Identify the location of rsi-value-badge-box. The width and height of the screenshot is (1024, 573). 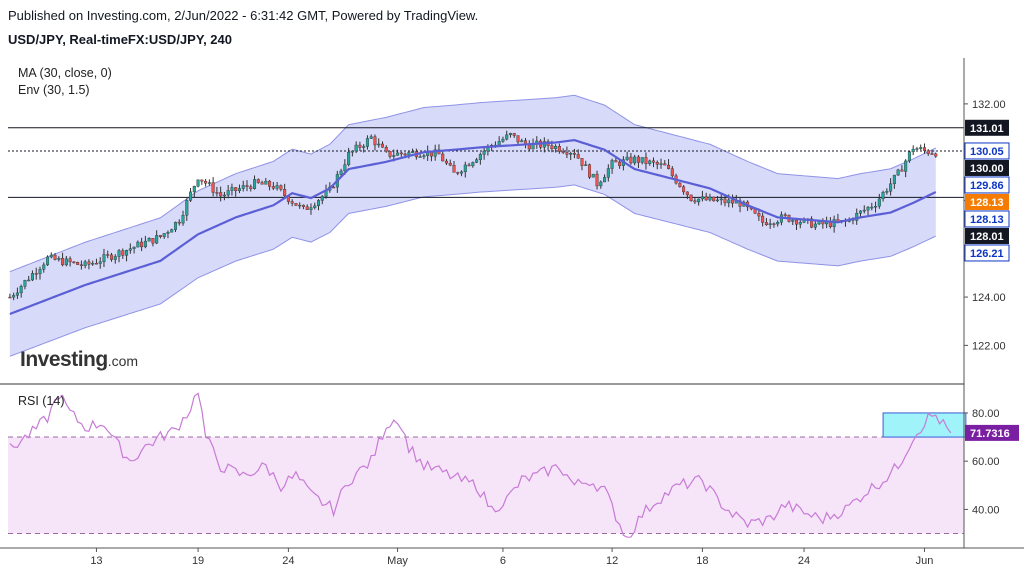
(992, 432).